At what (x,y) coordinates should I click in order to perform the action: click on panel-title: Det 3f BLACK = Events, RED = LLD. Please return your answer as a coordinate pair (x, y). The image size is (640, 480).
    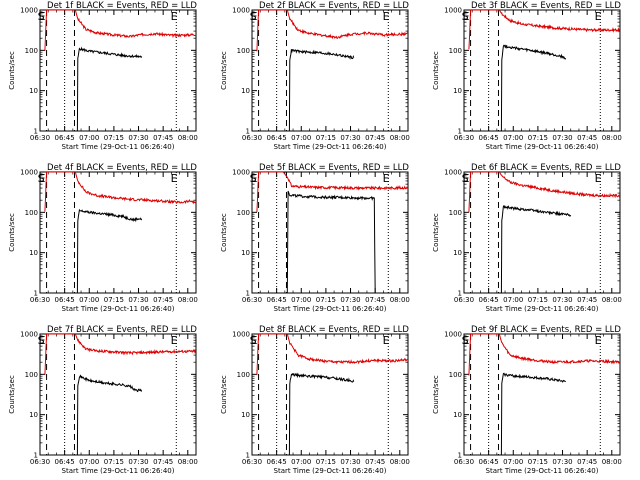
    Looking at the image, I should click on (546, 6).